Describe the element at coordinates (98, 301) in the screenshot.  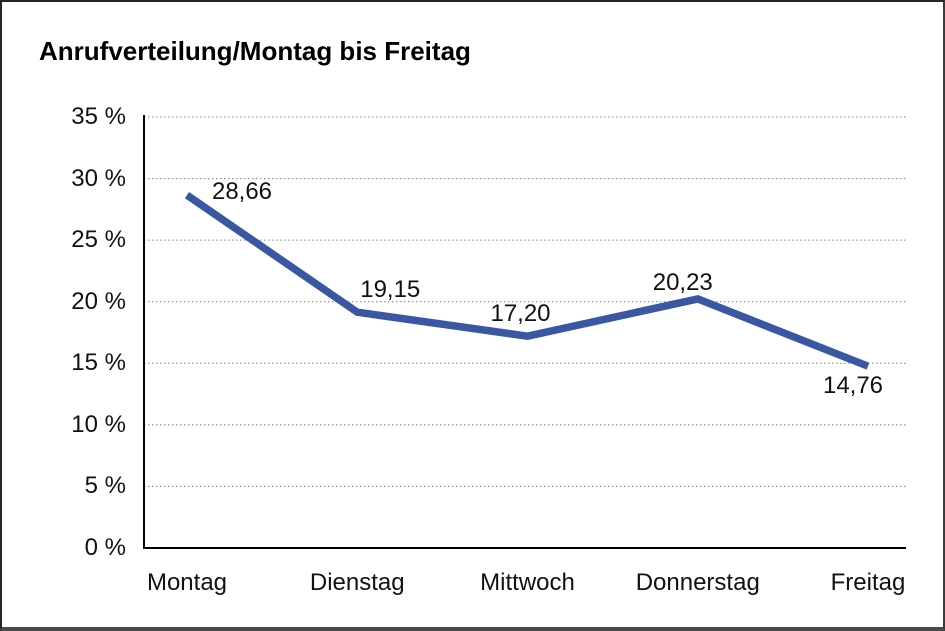
I see `y-axis-tick-label: 20 %` at that location.